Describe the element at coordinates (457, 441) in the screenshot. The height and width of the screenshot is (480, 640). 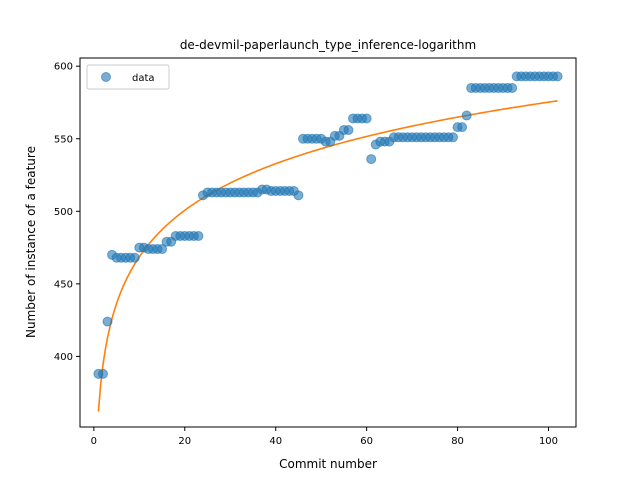
I see `x-tick-label: 80` at that location.